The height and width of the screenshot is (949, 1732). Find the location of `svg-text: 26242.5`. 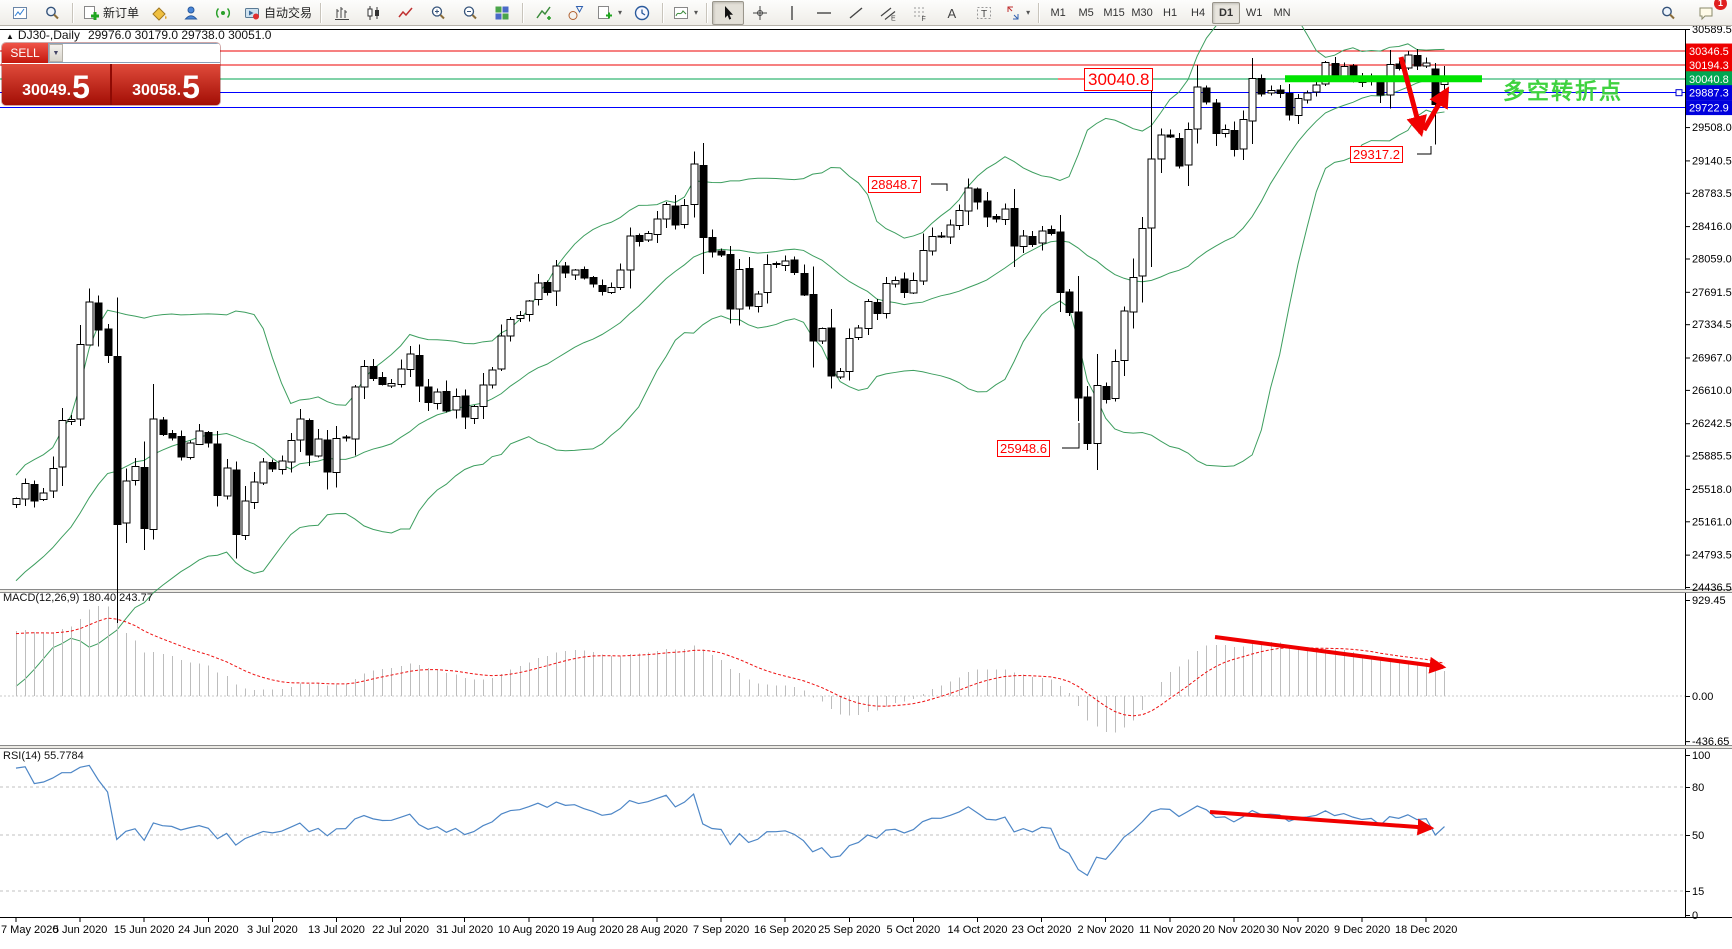

svg-text: 26242.5 is located at coordinates (1712, 424).